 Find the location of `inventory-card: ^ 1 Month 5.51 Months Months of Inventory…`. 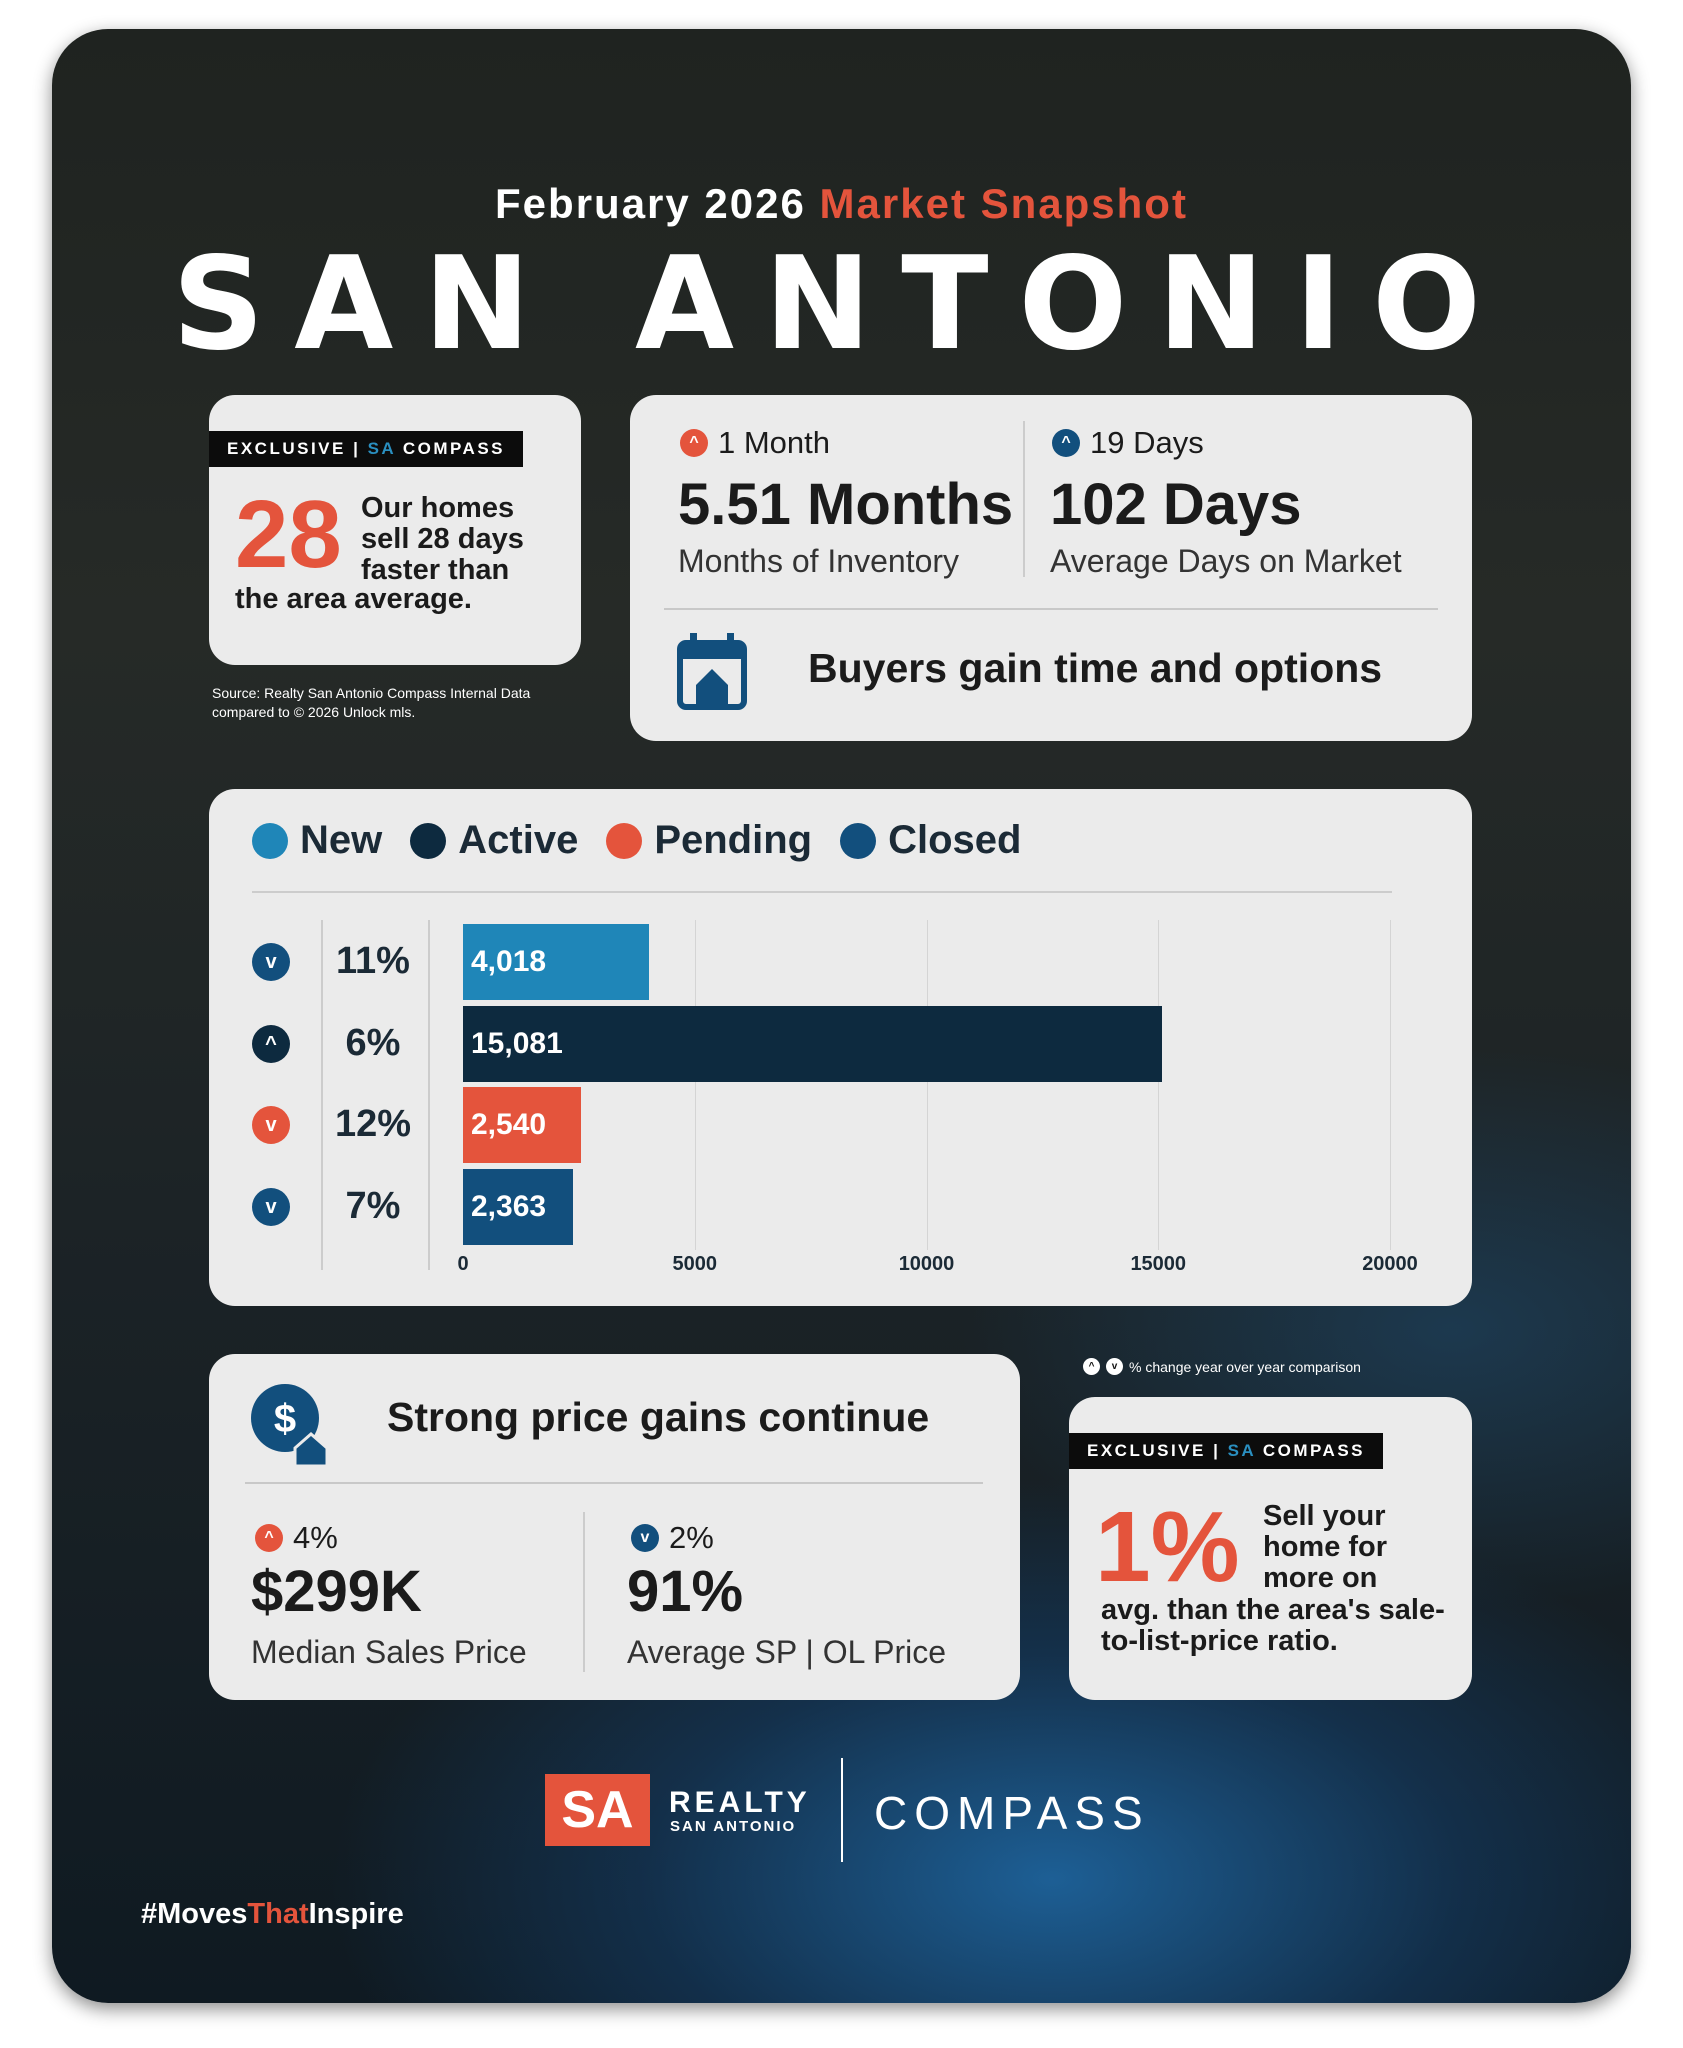

inventory-card: ^ 1 Month 5.51 Months Months of Inventory… is located at coordinates (1051, 568).